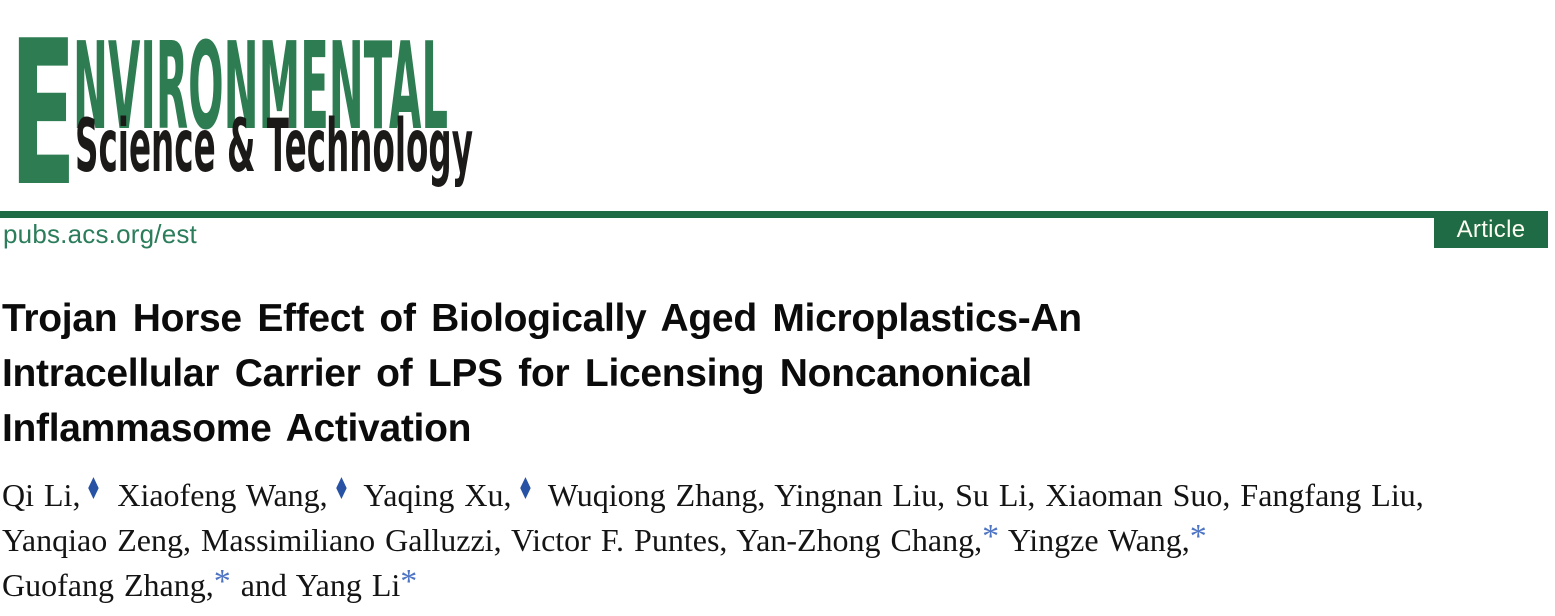 The width and height of the screenshot is (1555, 616). What do you see at coordinates (652, 495) in the screenshot?
I see `author-name: Wuqiong Zhang,` at bounding box center [652, 495].